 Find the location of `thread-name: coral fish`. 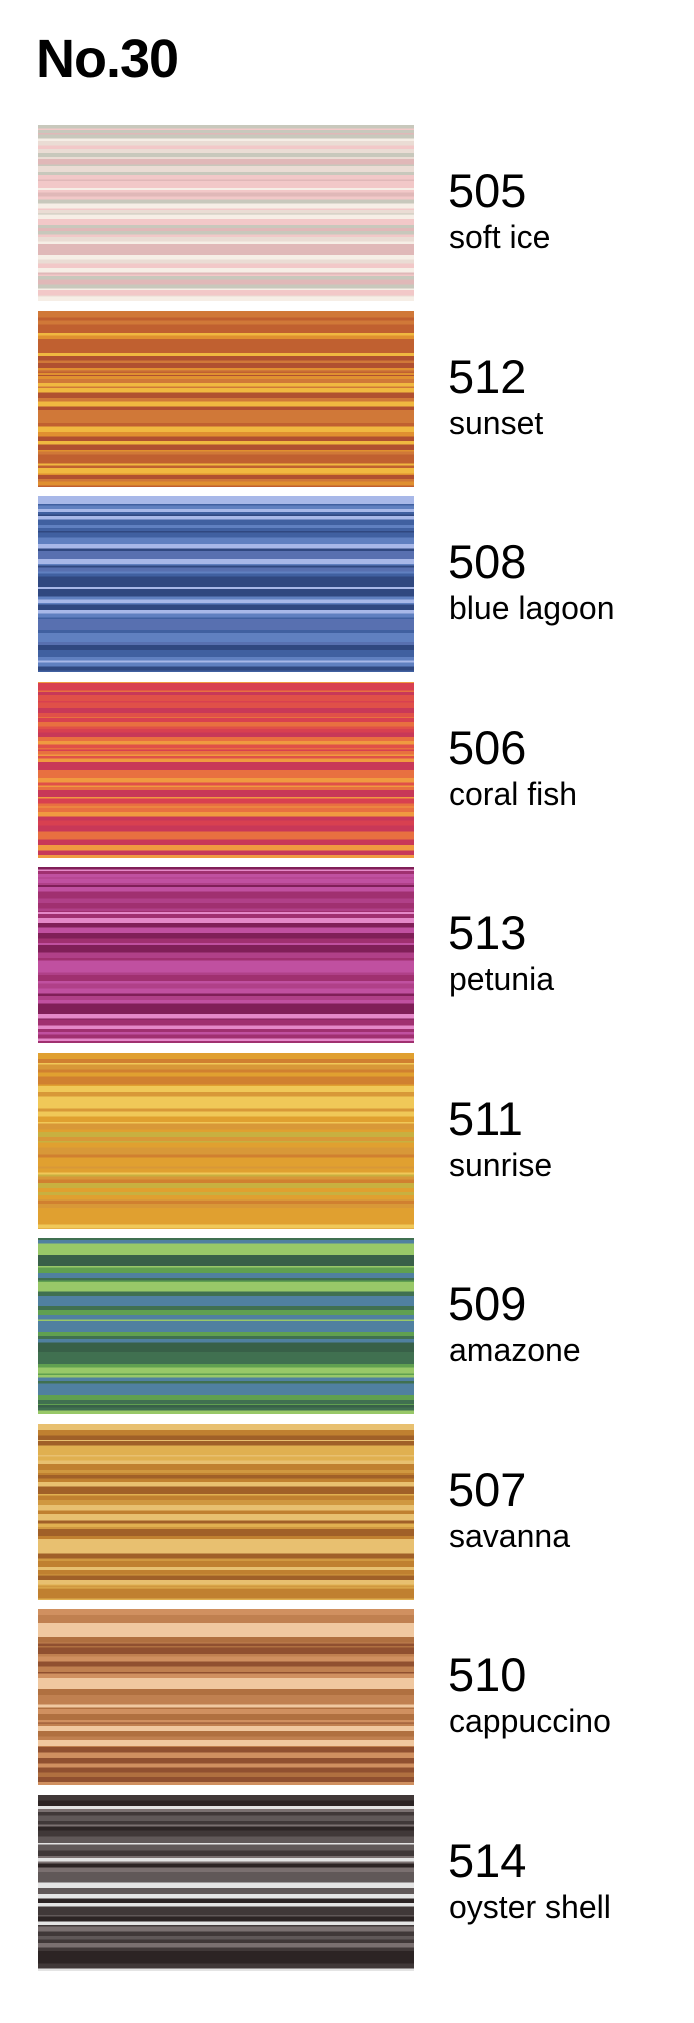

thread-name: coral fish is located at coordinates (513, 793).